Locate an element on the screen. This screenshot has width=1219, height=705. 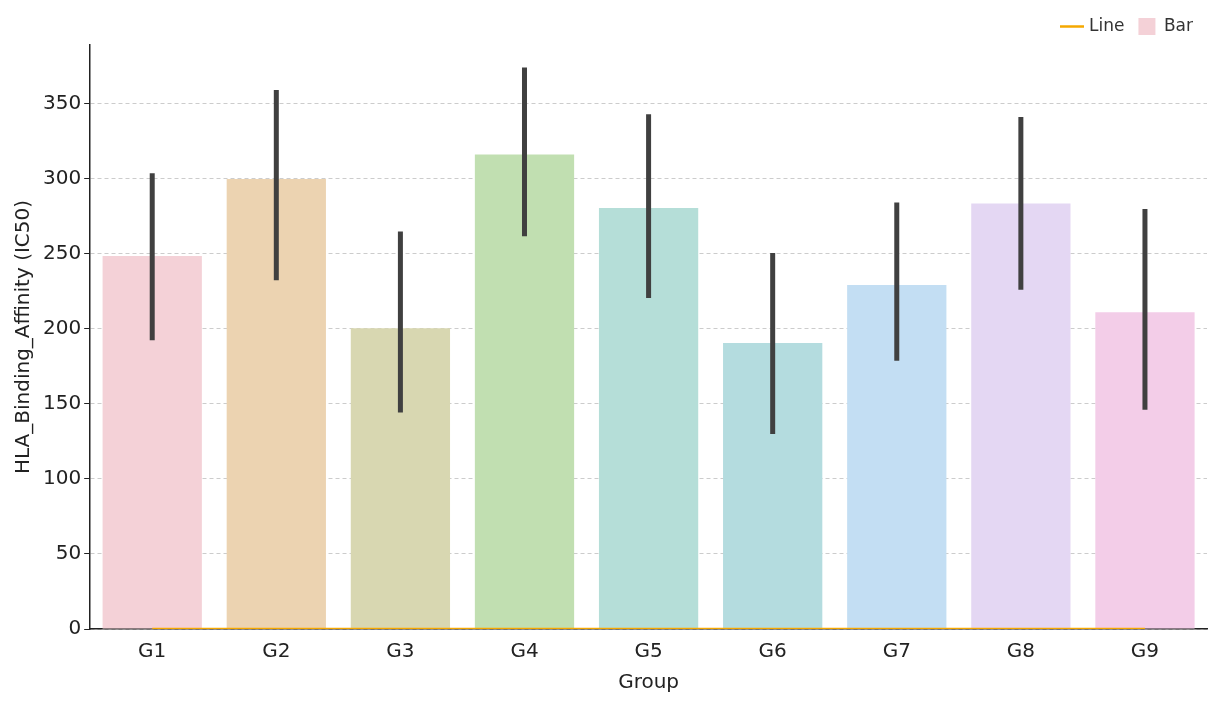
y-tick-label: 100 is located at coordinates (62, 477).